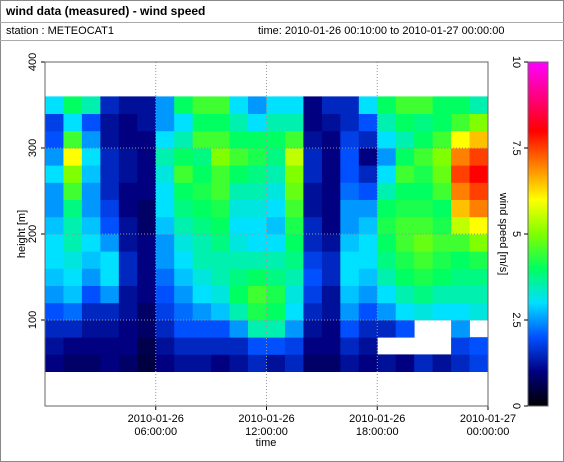  Describe the element at coordinates (516, 147) in the screenshot. I see `colorbar-tick-label: 7.5` at that location.